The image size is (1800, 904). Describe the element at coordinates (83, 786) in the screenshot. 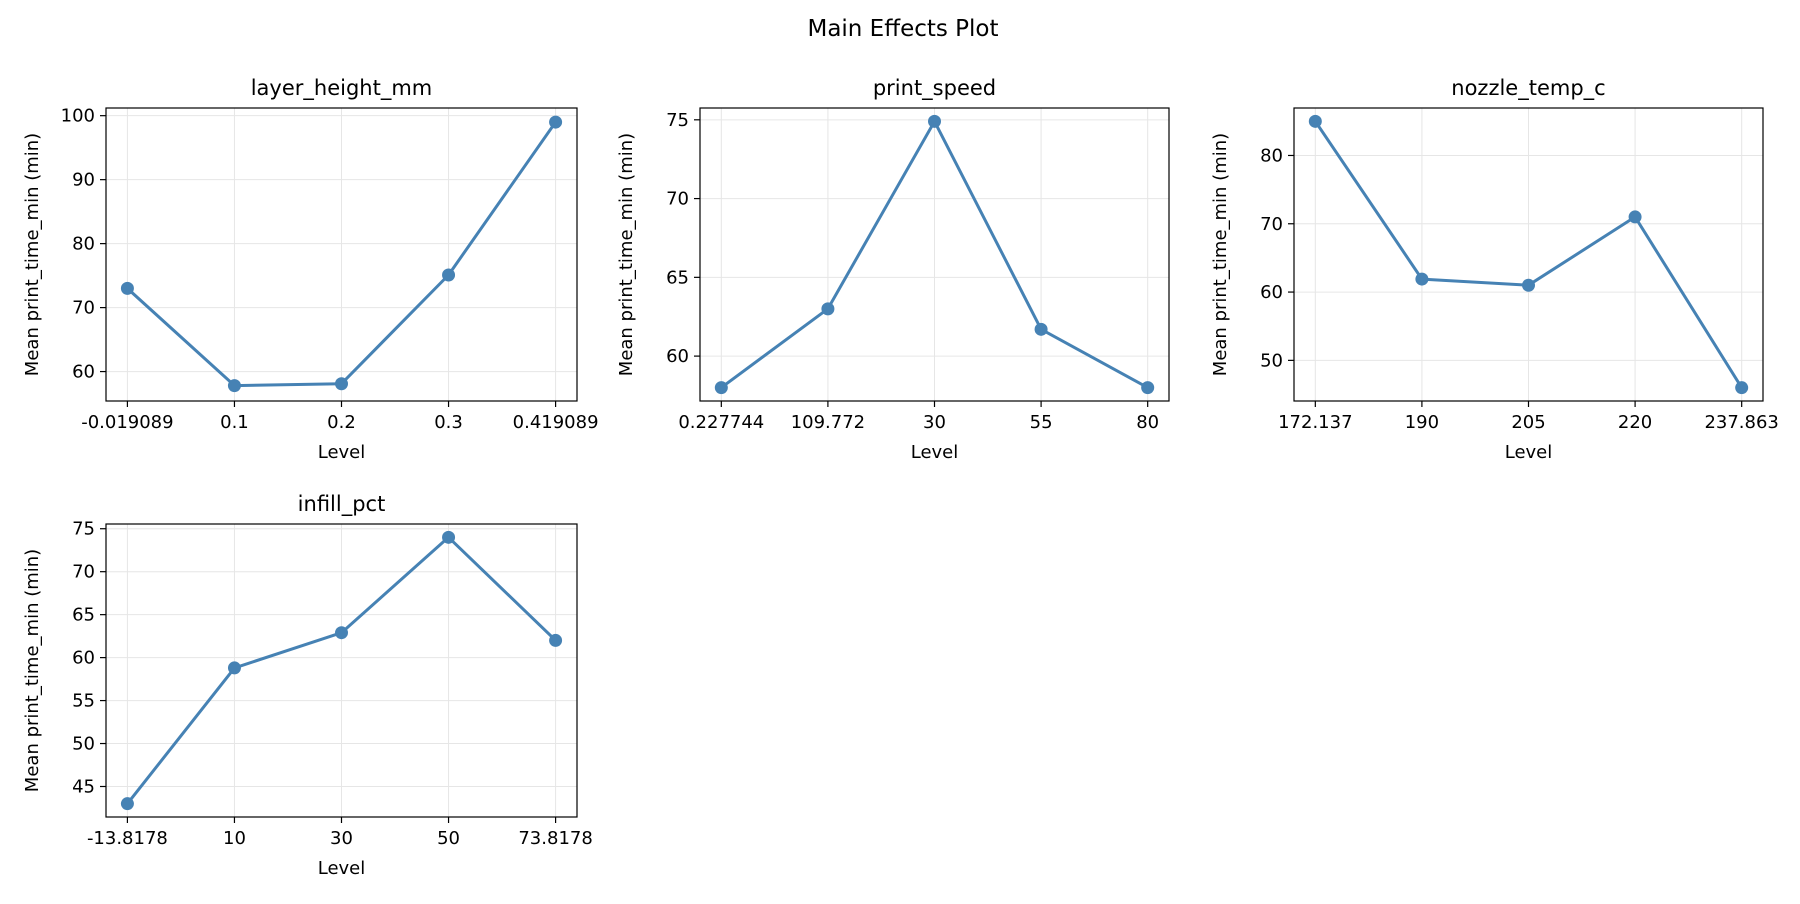

I see `y-tick-label: 45` at that location.